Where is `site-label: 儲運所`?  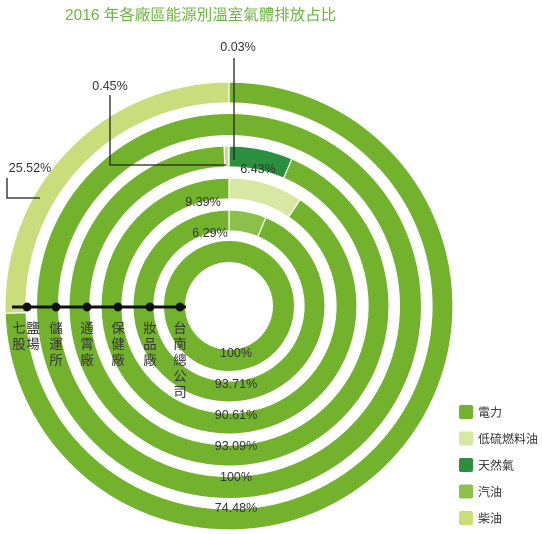
site-label: 儲運所 is located at coordinates (56, 344).